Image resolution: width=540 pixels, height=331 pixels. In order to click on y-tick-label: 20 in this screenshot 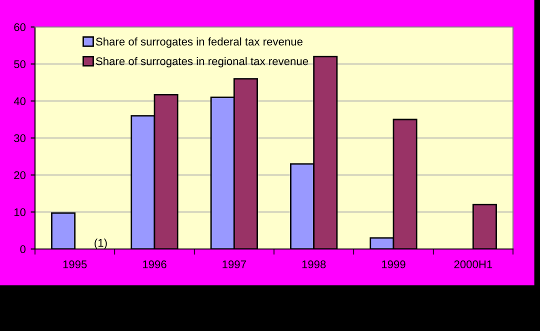, I will do `click(20, 175)`.